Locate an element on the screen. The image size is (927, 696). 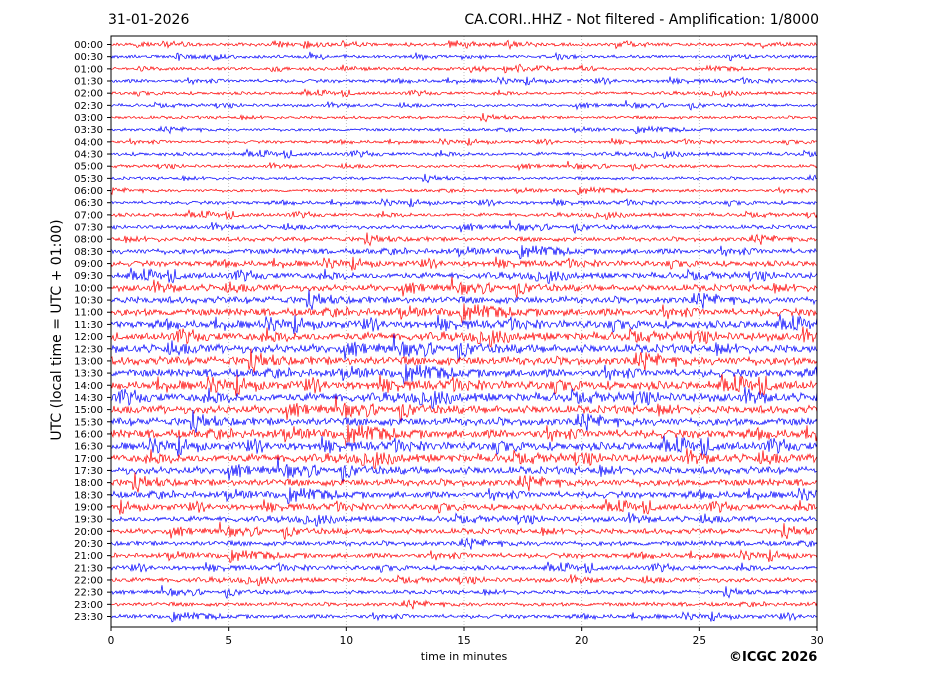
y-tick-label: 08:30 is located at coordinates (88, 252).